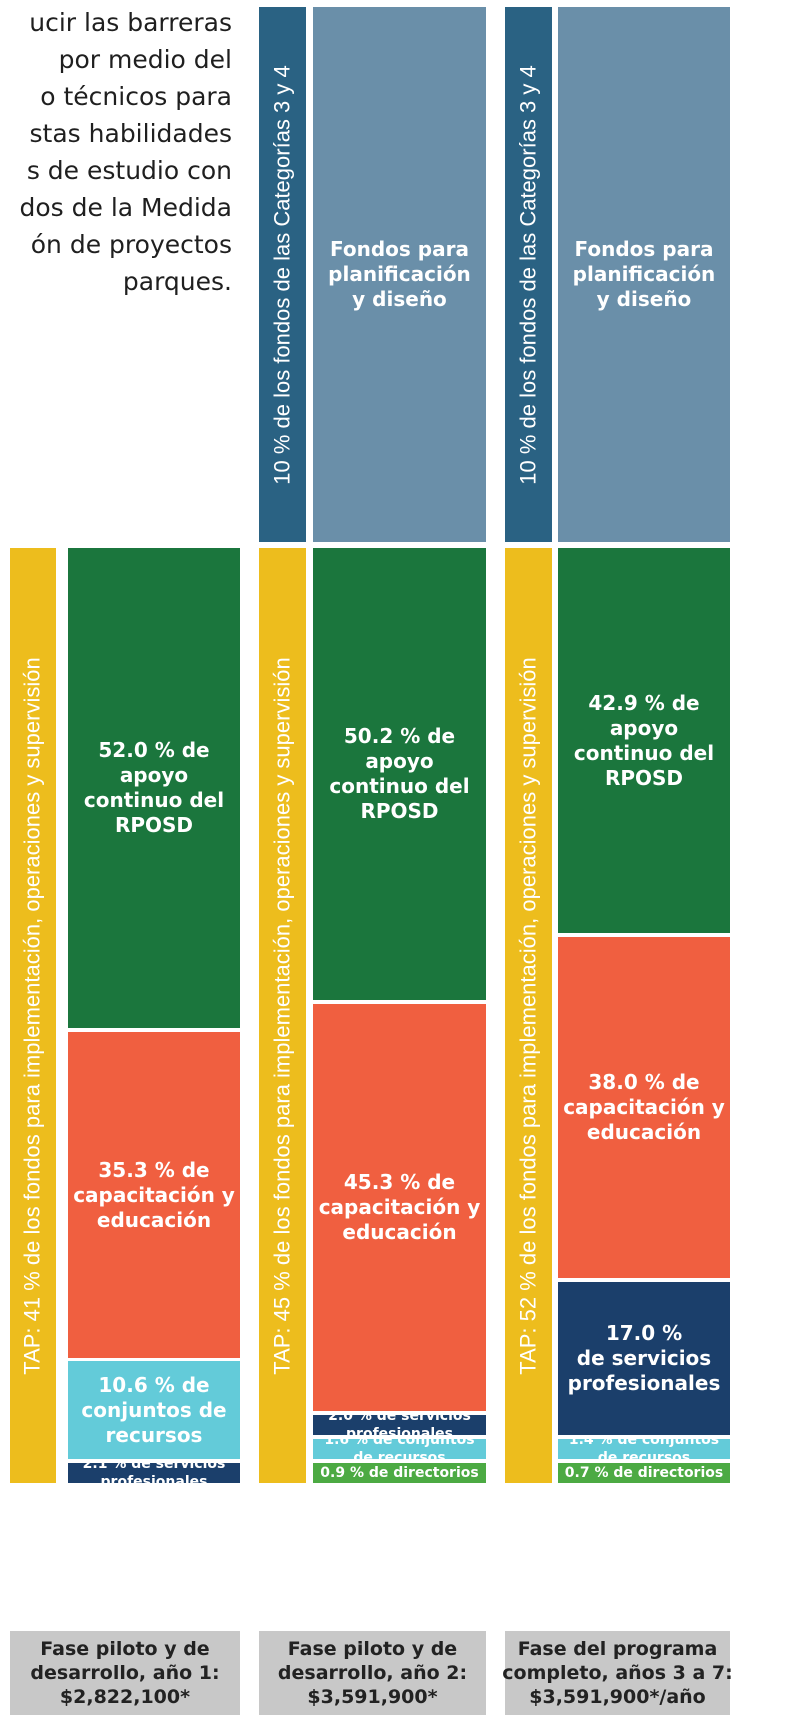  I want to click on segment-directorios-text: 0.9 % de directorios, so click(399, 1473).